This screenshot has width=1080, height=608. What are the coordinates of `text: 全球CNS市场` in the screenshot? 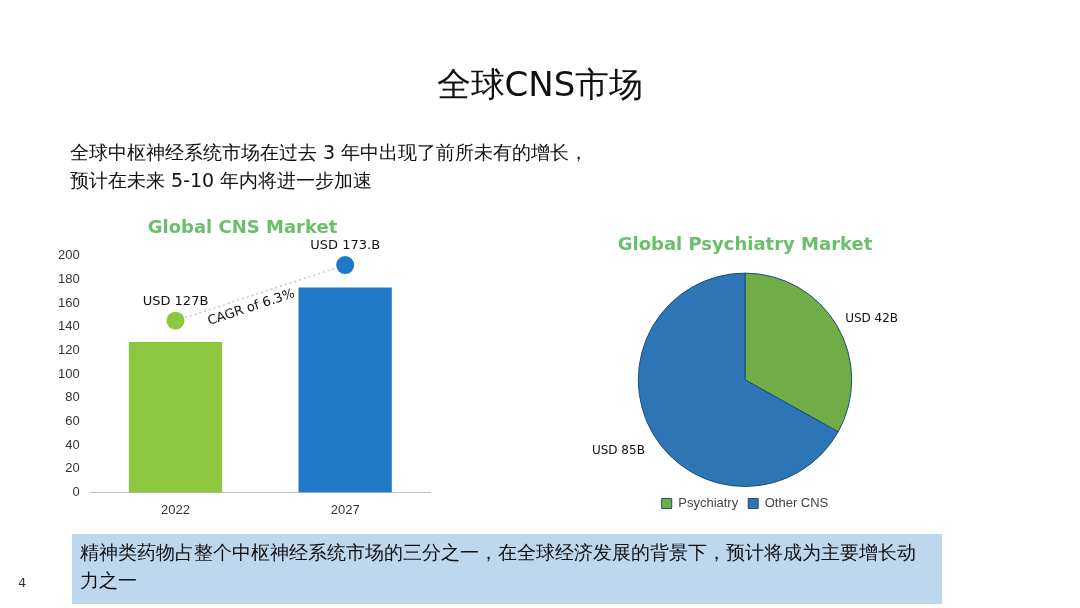 It's located at (540, 84).